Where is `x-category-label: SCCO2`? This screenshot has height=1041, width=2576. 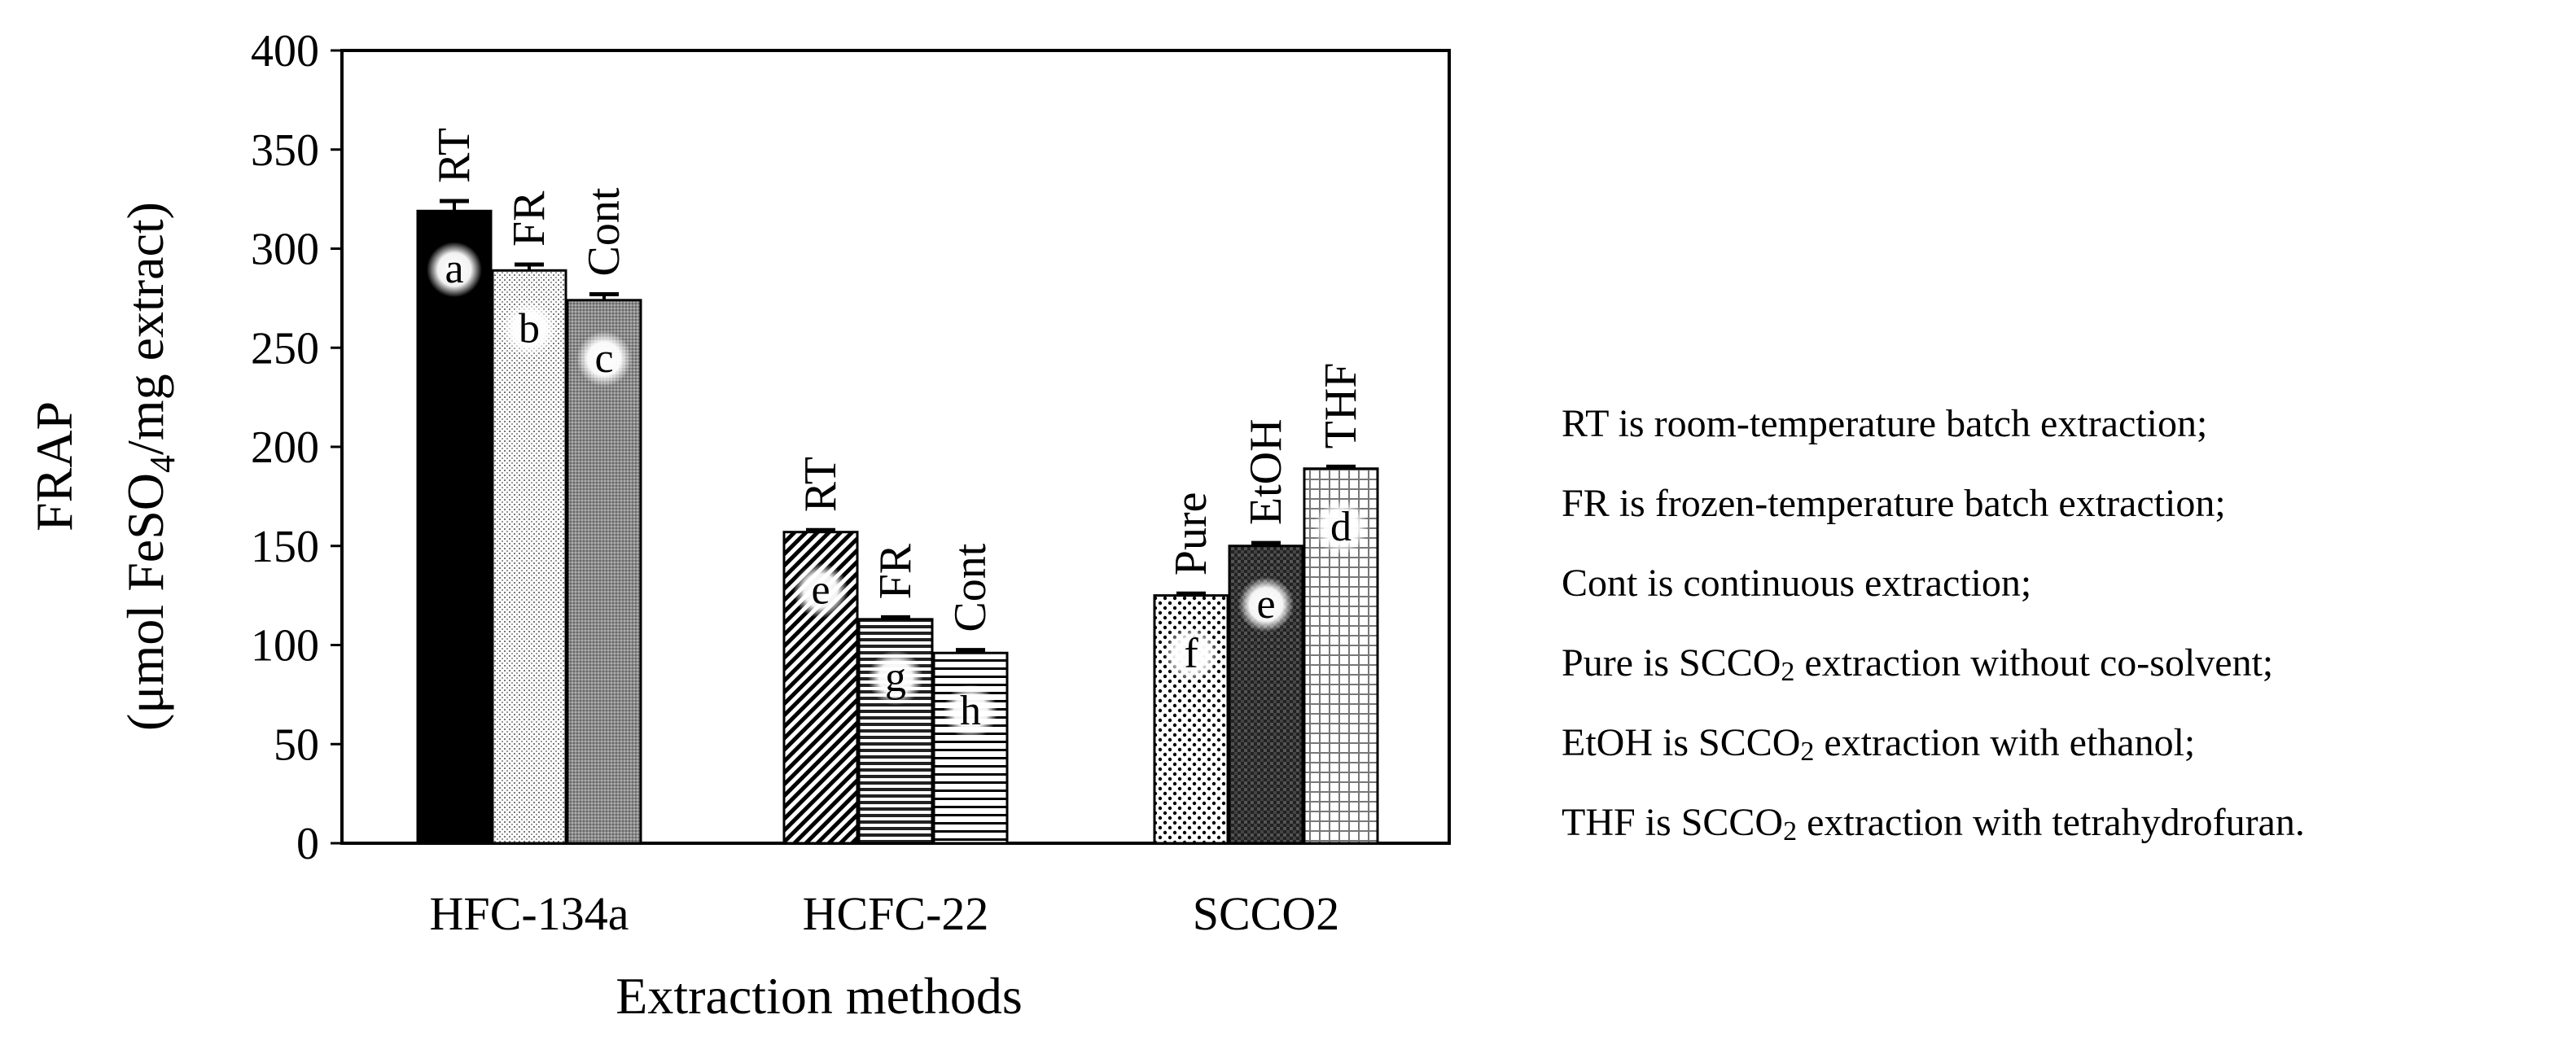 x-category-label: SCCO2 is located at coordinates (1266, 913).